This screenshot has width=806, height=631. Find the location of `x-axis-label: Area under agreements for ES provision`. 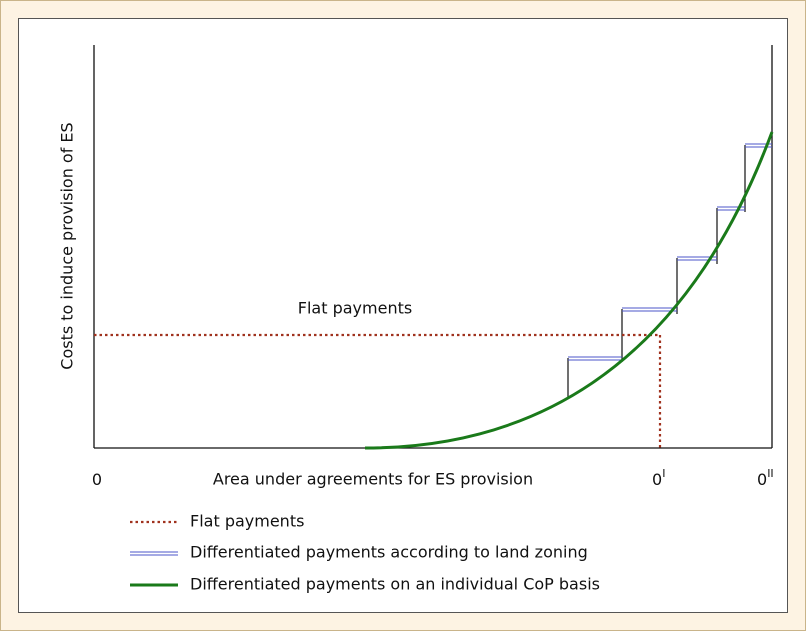

x-axis-label: Area under agreements for ES provision is located at coordinates (373, 479).